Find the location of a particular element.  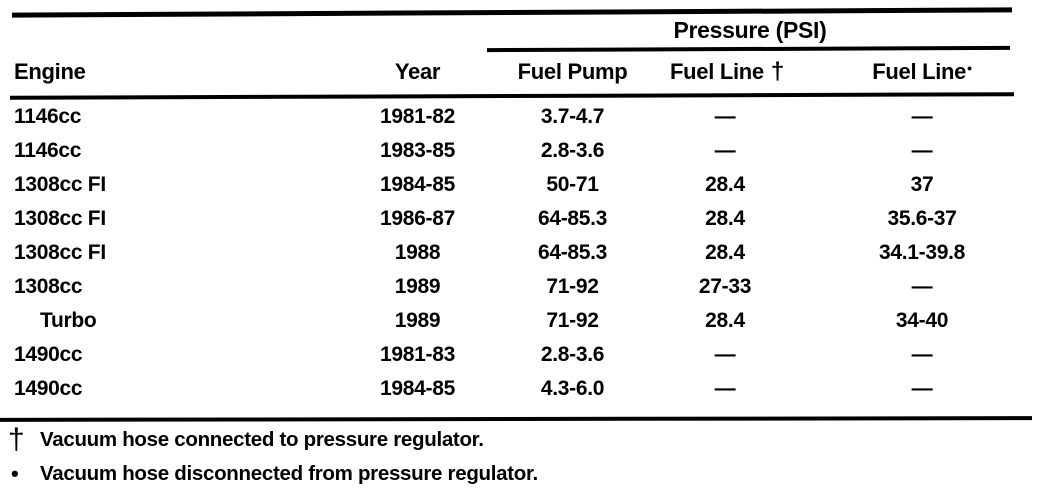

table-row: 1308cc FI 1988 64-85.3 28.4 34.1-39.8 is located at coordinates (515, 253).